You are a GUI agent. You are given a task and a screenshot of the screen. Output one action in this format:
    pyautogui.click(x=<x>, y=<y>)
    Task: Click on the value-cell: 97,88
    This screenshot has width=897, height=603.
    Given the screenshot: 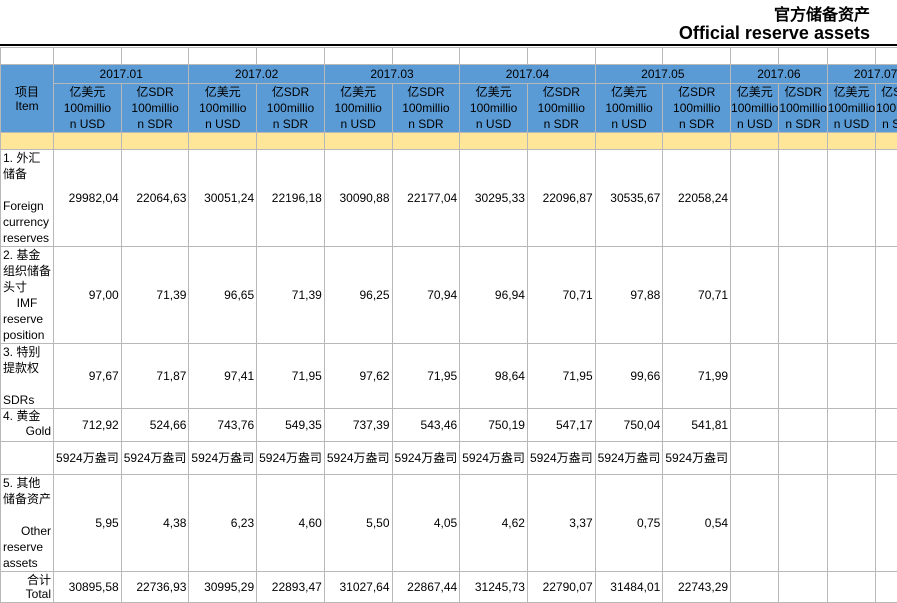 What is the action you would take?
    pyautogui.click(x=629, y=295)
    